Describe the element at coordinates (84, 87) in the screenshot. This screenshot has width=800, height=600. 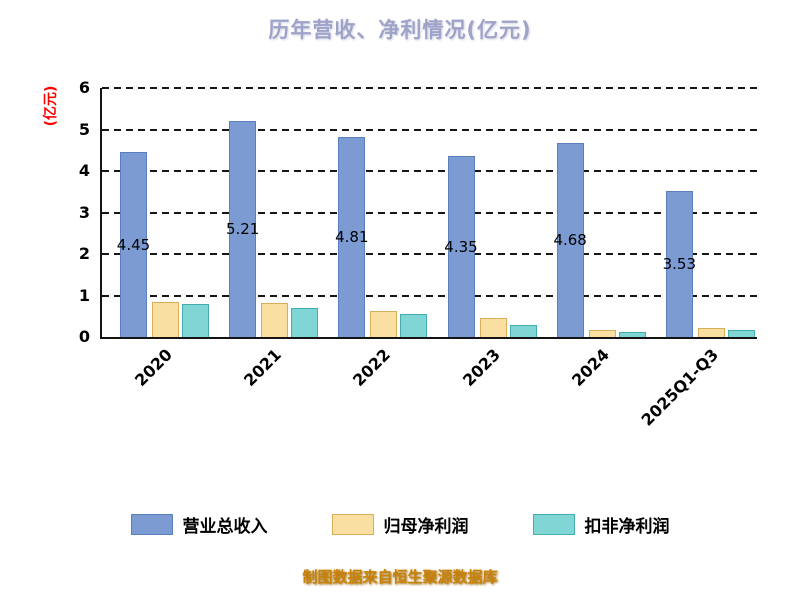
I see `y-tick-label: 6` at that location.